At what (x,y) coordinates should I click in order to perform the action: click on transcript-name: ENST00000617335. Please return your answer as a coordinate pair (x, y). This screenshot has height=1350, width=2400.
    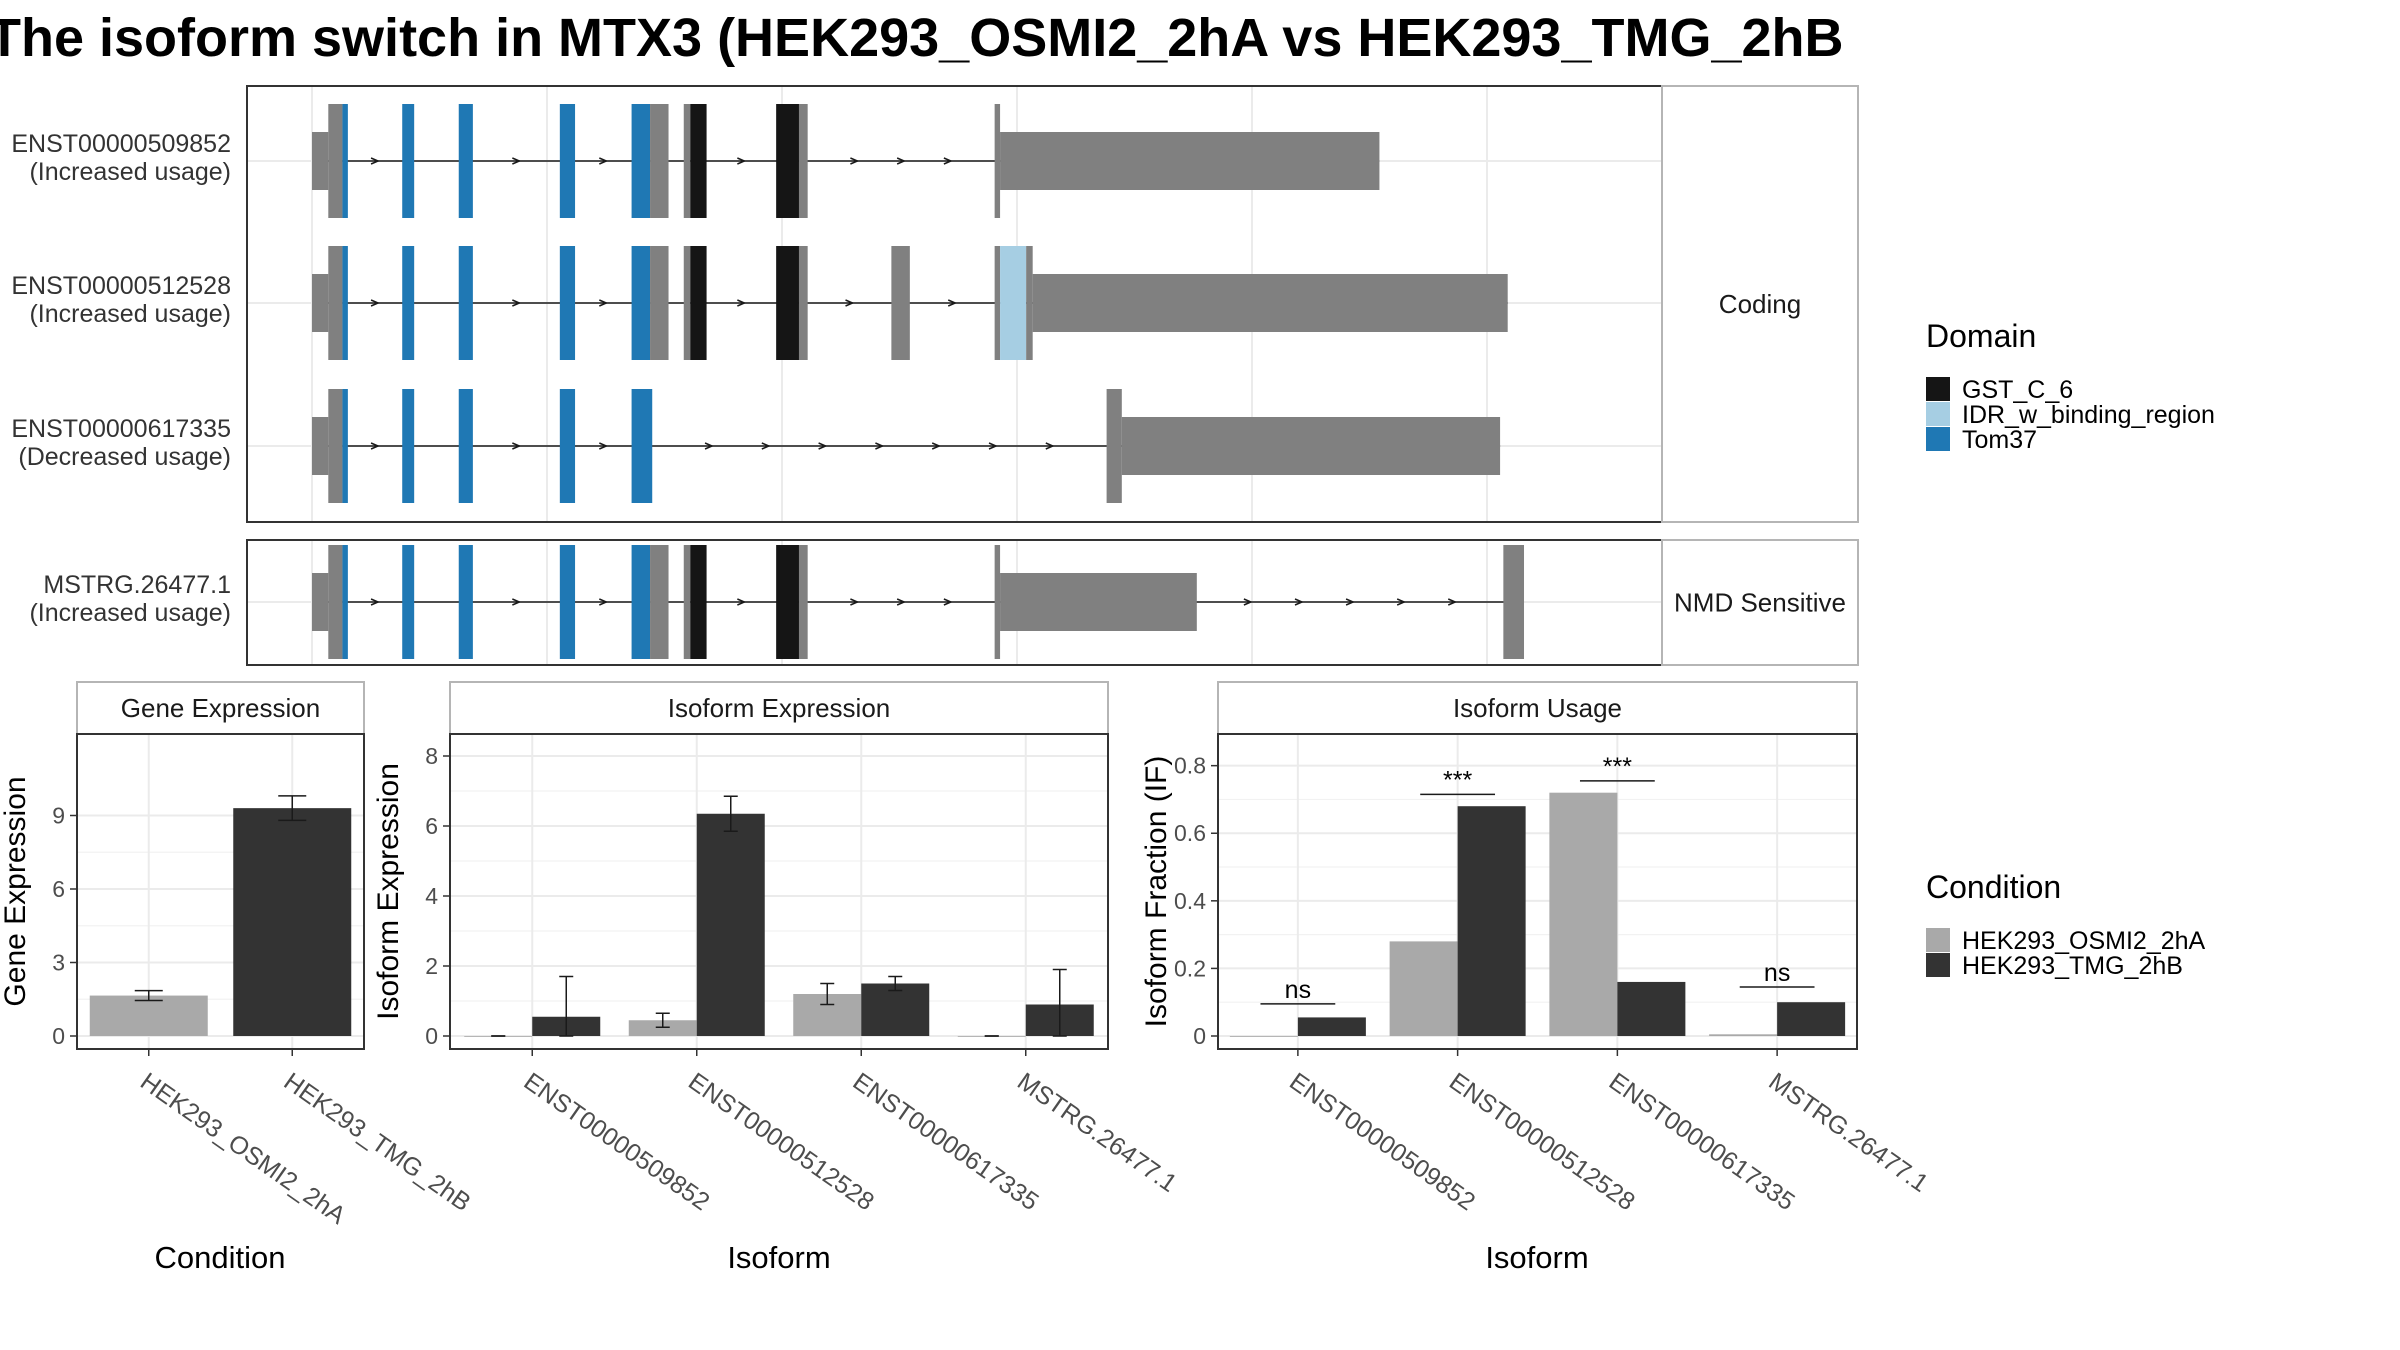
    Looking at the image, I should click on (121, 429).